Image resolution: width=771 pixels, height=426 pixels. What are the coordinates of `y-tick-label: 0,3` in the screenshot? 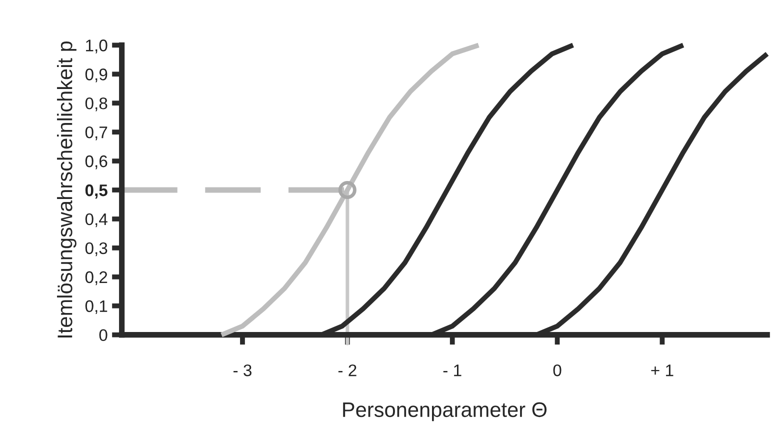 It's located at (96, 249).